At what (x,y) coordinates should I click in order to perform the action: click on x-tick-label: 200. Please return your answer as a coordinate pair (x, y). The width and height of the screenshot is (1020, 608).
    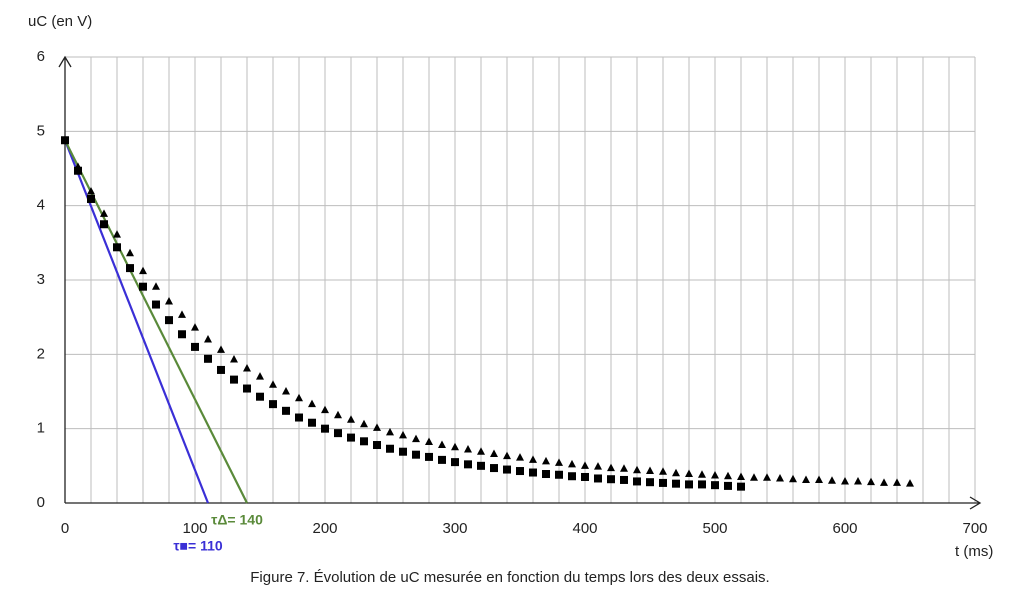
    Looking at the image, I should click on (324, 528).